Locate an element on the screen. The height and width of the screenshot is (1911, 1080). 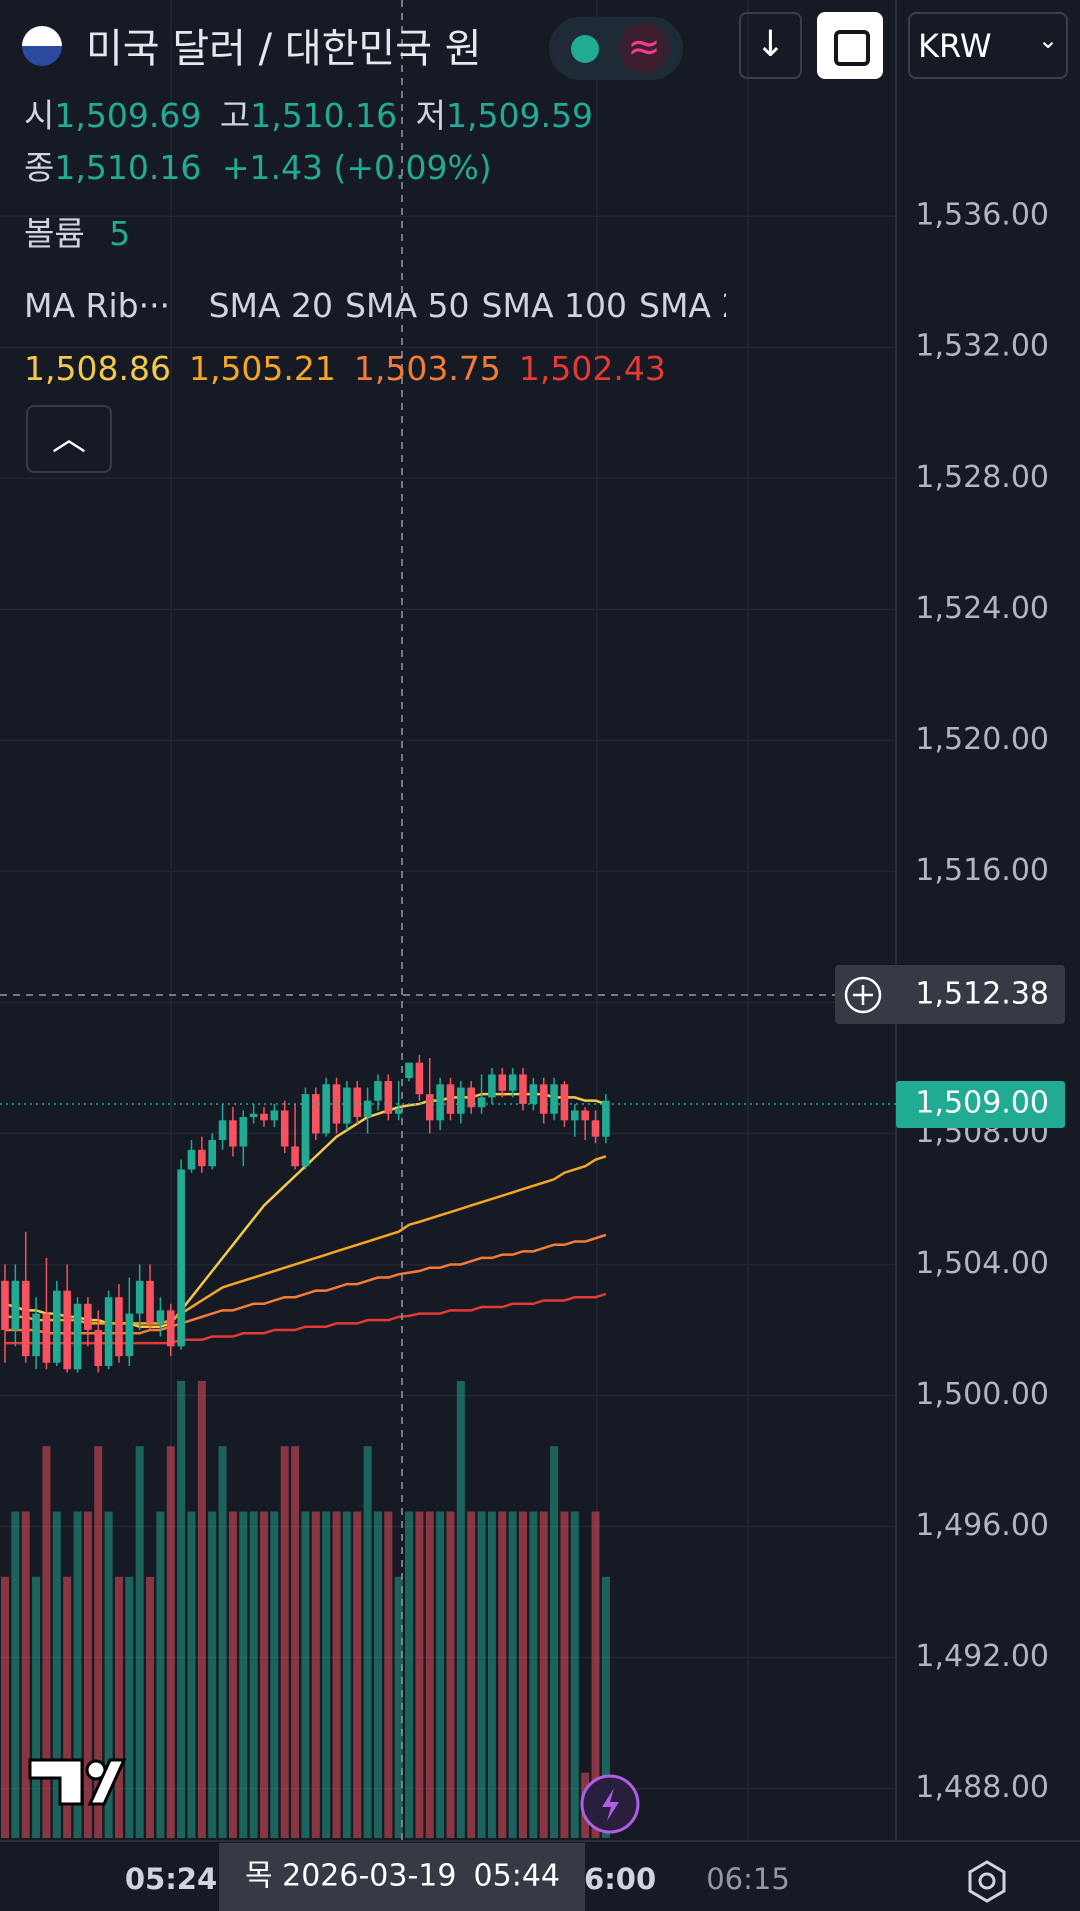
currency-select: KRW ⌄ is located at coordinates (988, 45).